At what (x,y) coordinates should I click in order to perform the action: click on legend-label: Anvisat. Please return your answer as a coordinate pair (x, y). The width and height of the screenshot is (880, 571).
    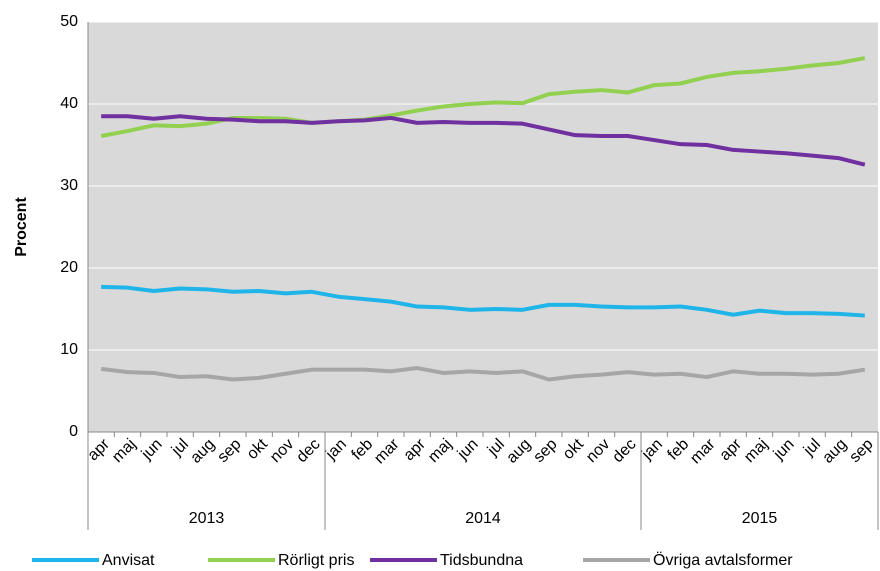
    Looking at the image, I should click on (128, 560).